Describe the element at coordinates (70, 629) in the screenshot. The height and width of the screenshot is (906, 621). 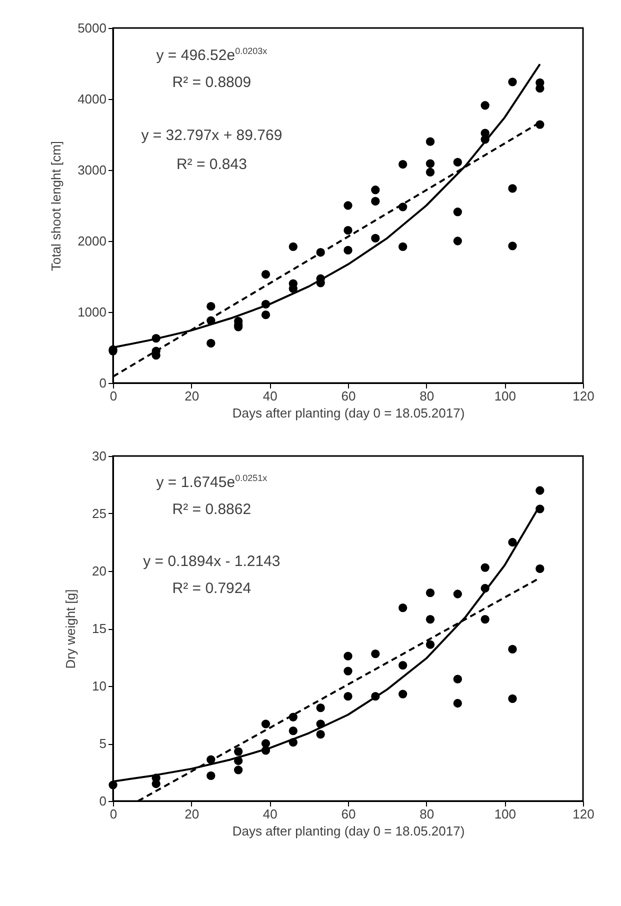
I see `y-axis-title: Dry weight [g]` at that location.